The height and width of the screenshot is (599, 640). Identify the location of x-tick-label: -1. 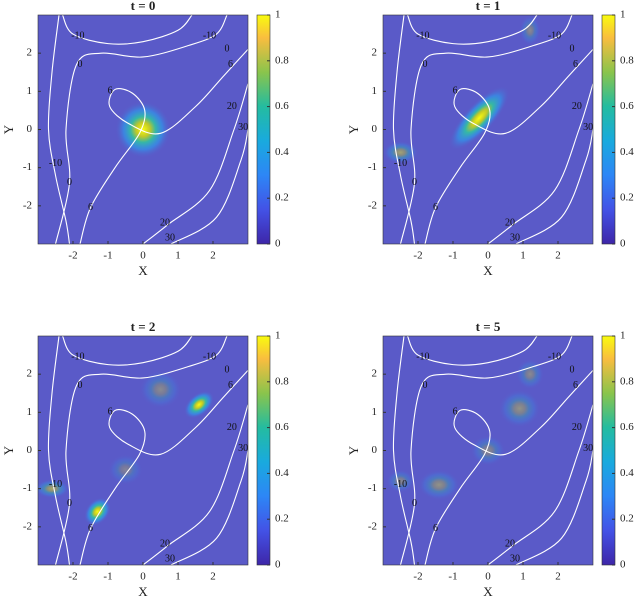
(452, 256).